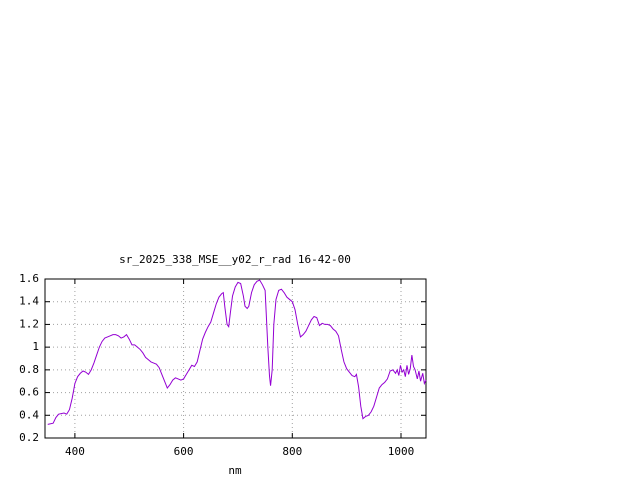 This screenshot has height=480, width=640. What do you see at coordinates (235, 259) in the screenshot?
I see `chart-title: sr_2025_338_MSE__y02_r_rad 16-42-00` at bounding box center [235, 259].